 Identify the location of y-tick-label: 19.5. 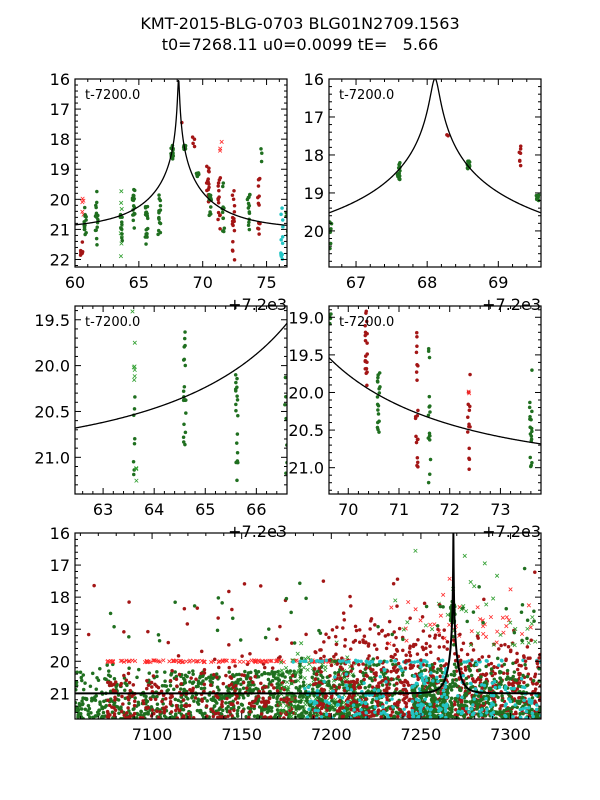
(52, 320).